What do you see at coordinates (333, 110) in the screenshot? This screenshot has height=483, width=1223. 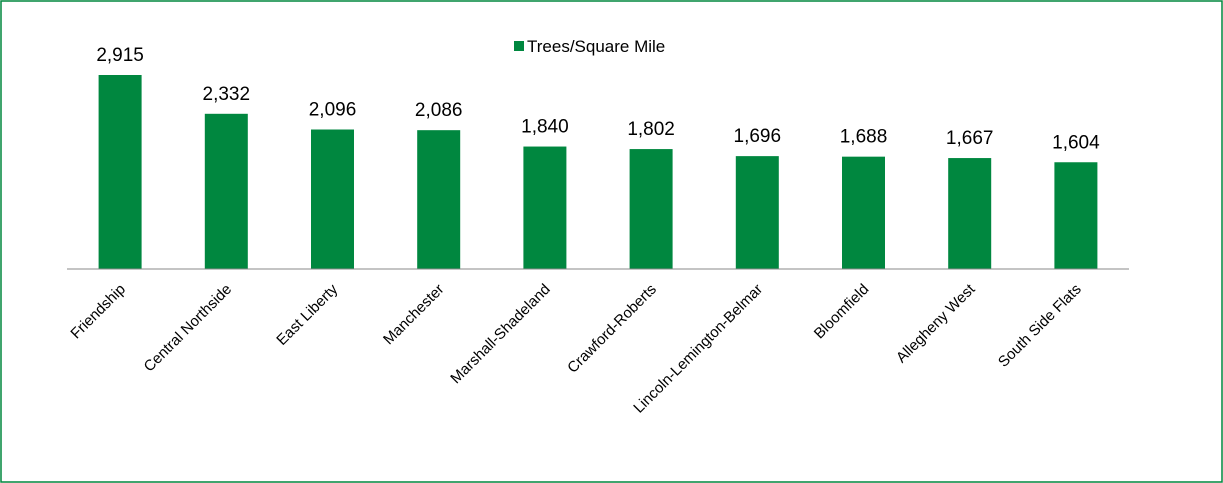 I see `data-label: 2,096` at bounding box center [333, 110].